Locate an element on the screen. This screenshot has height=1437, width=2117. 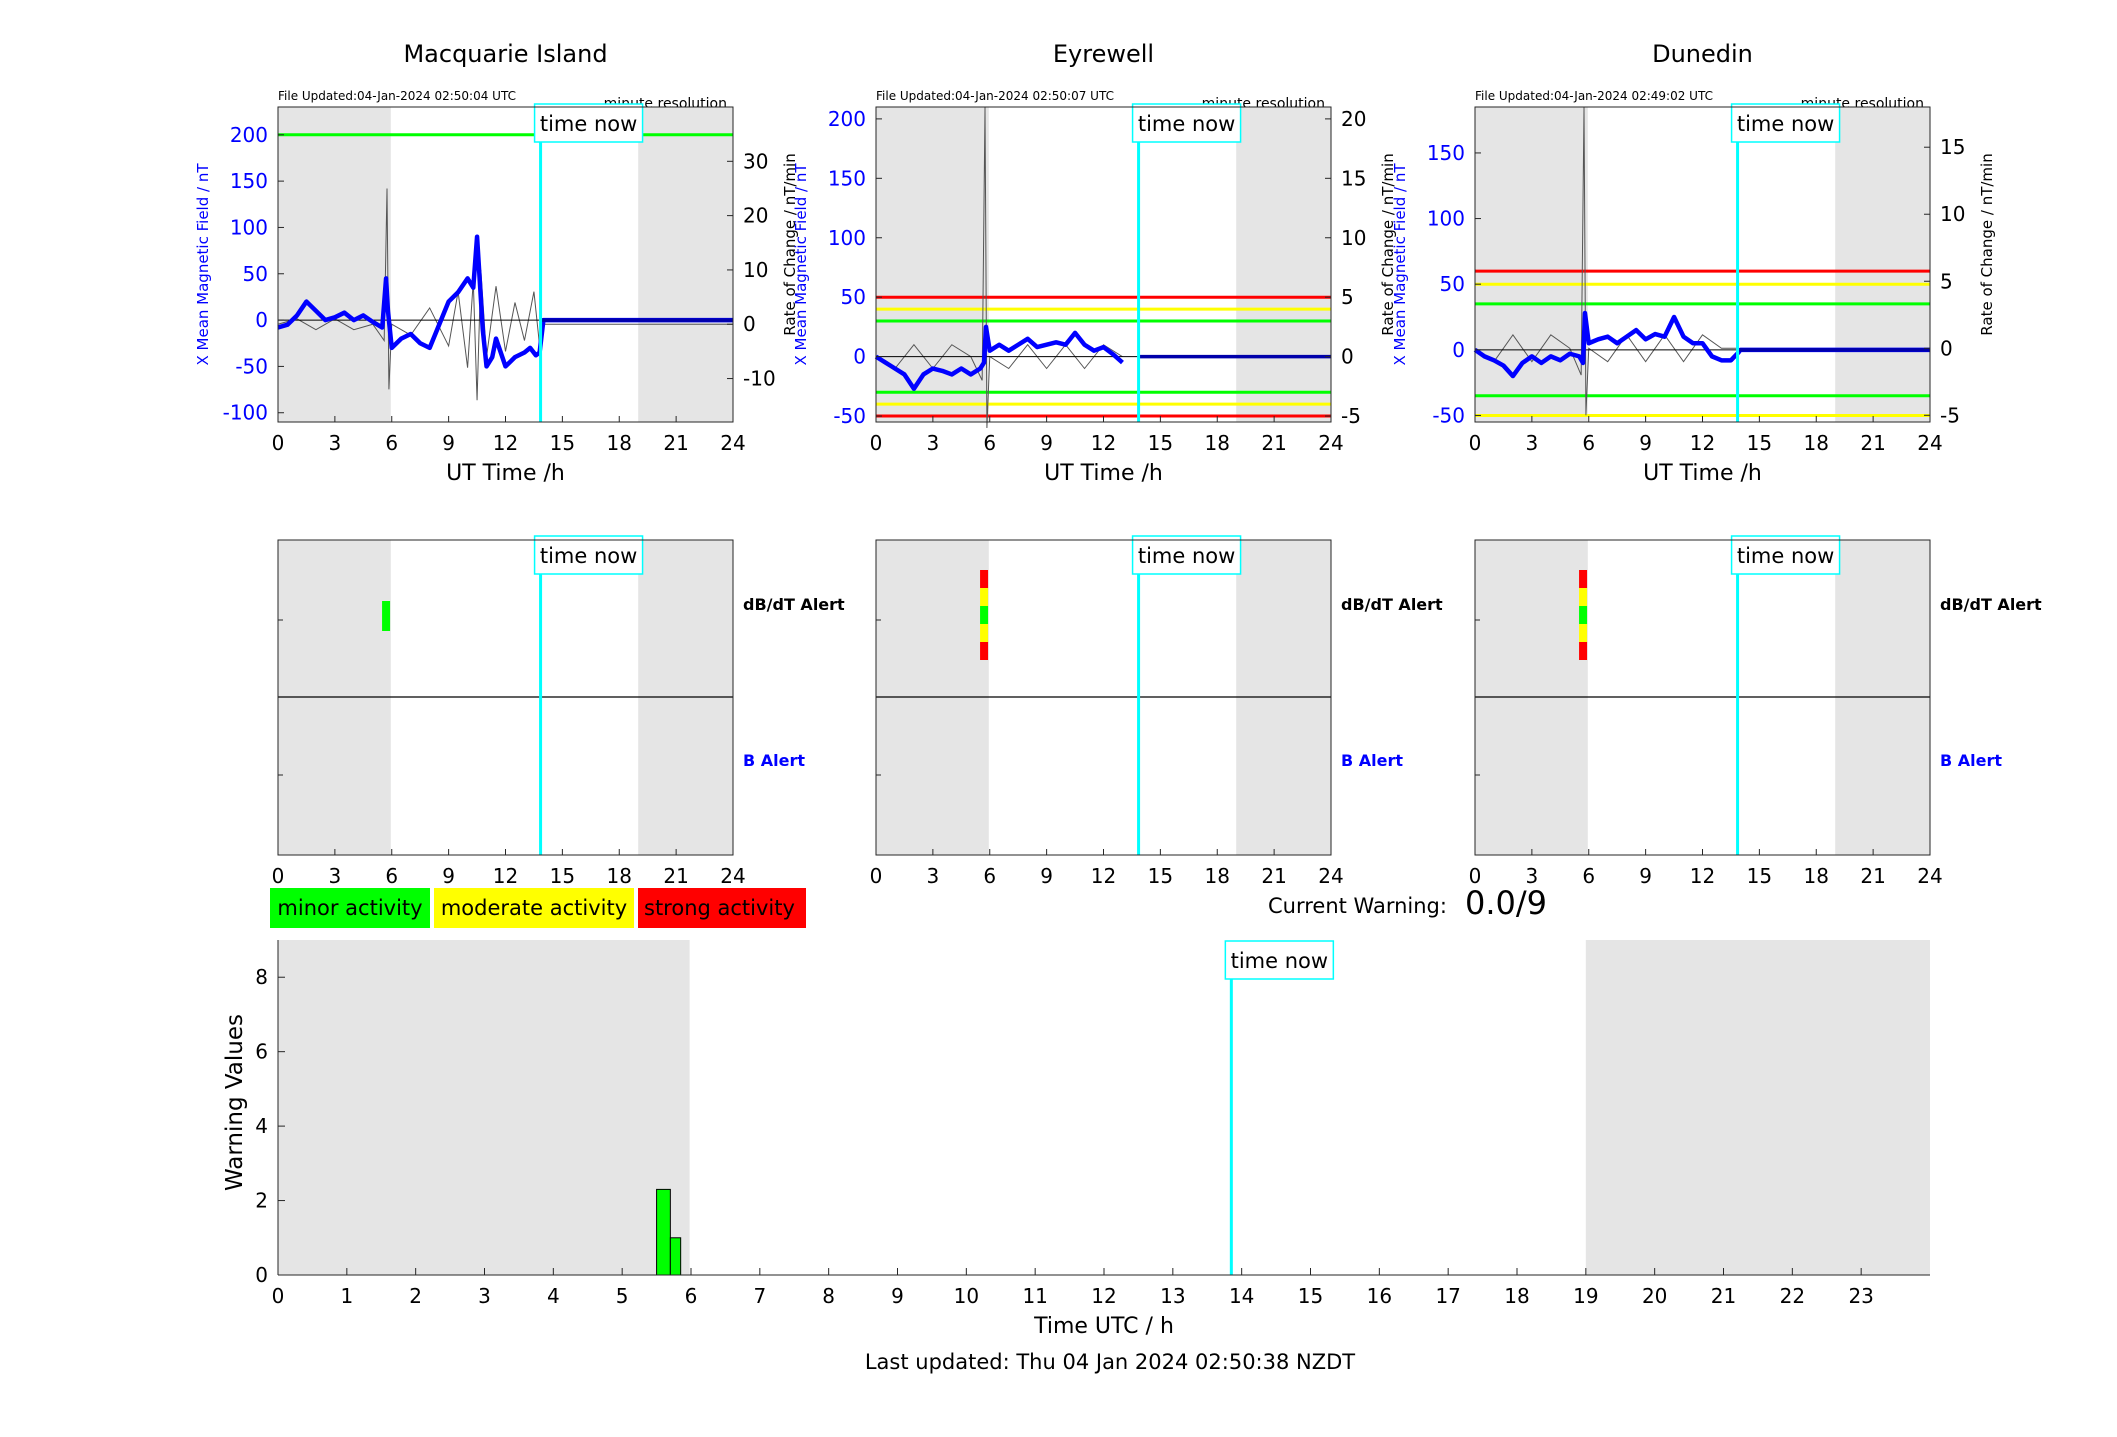
file-updated: File Updated:04-Jan-2024 02:50:04 UTC is located at coordinates (397, 96).